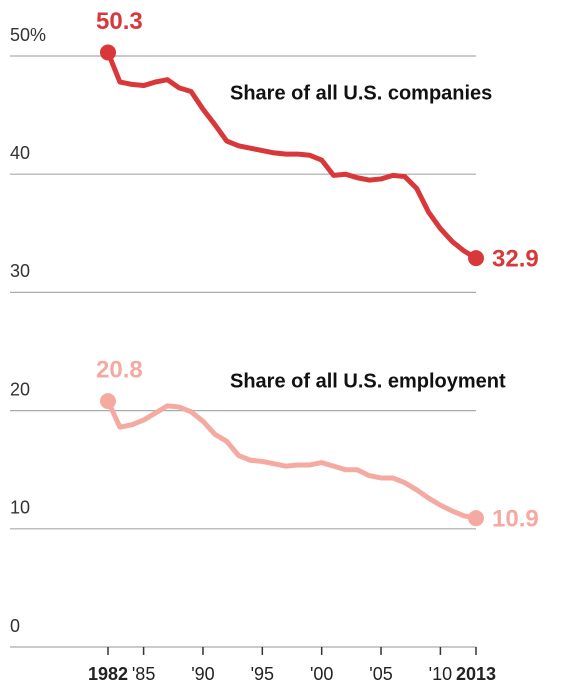  I want to click on y-tick-label: 20, so click(20, 389).